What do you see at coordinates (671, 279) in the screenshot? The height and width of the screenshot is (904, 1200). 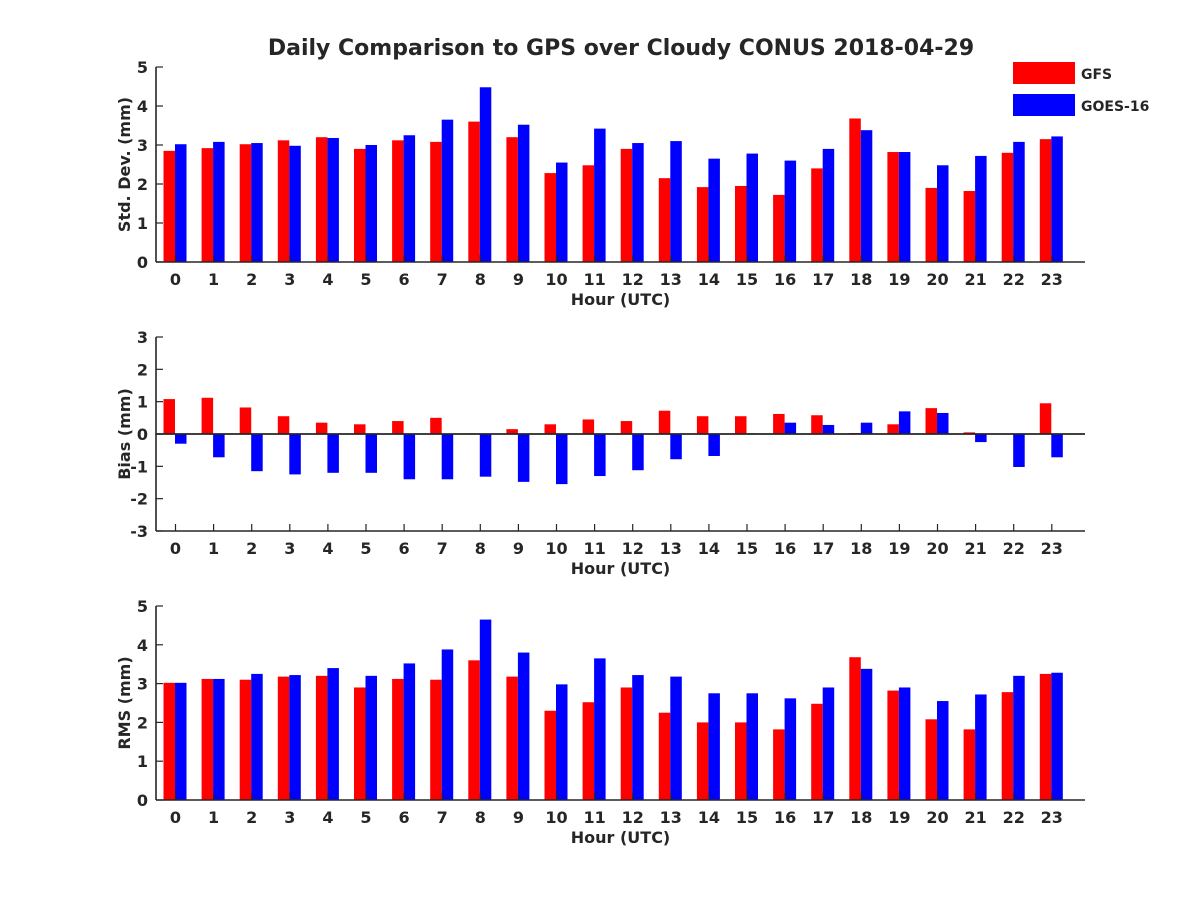 I see `x-tick-label: 13` at bounding box center [671, 279].